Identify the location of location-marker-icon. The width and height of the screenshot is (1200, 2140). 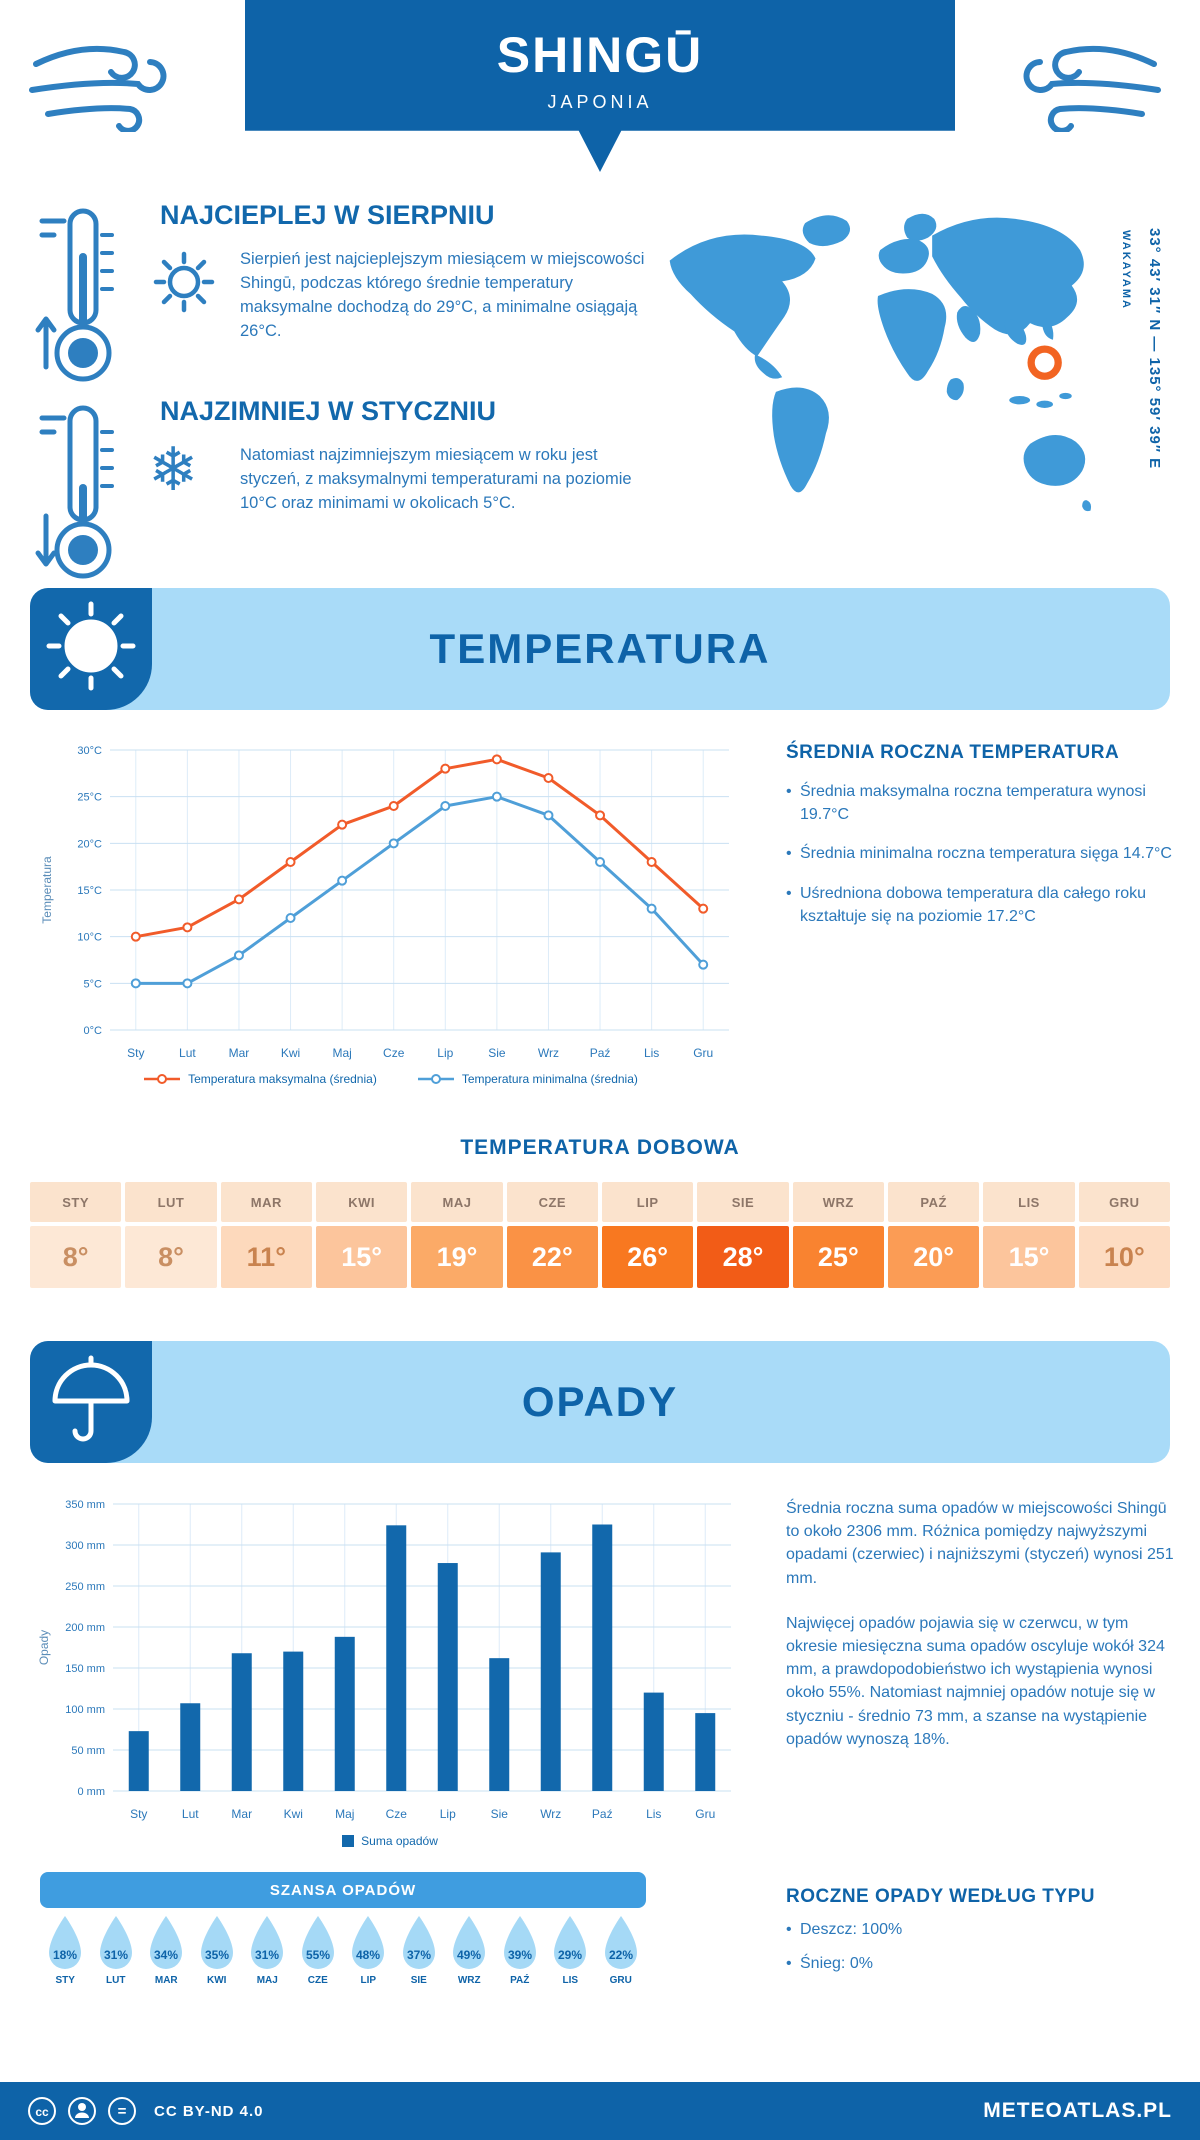
(1044, 362).